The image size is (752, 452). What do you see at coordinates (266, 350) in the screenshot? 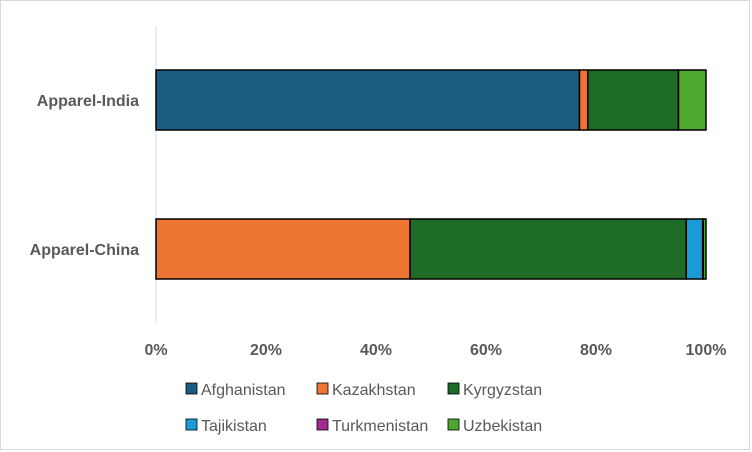
I see `x-tick-label: 20%` at bounding box center [266, 350].